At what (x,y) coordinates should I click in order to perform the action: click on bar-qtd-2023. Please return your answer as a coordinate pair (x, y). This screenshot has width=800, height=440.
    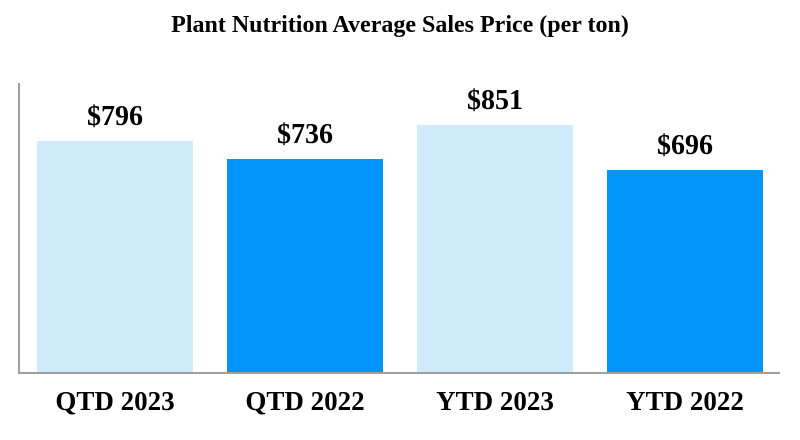
    Looking at the image, I should click on (115, 256).